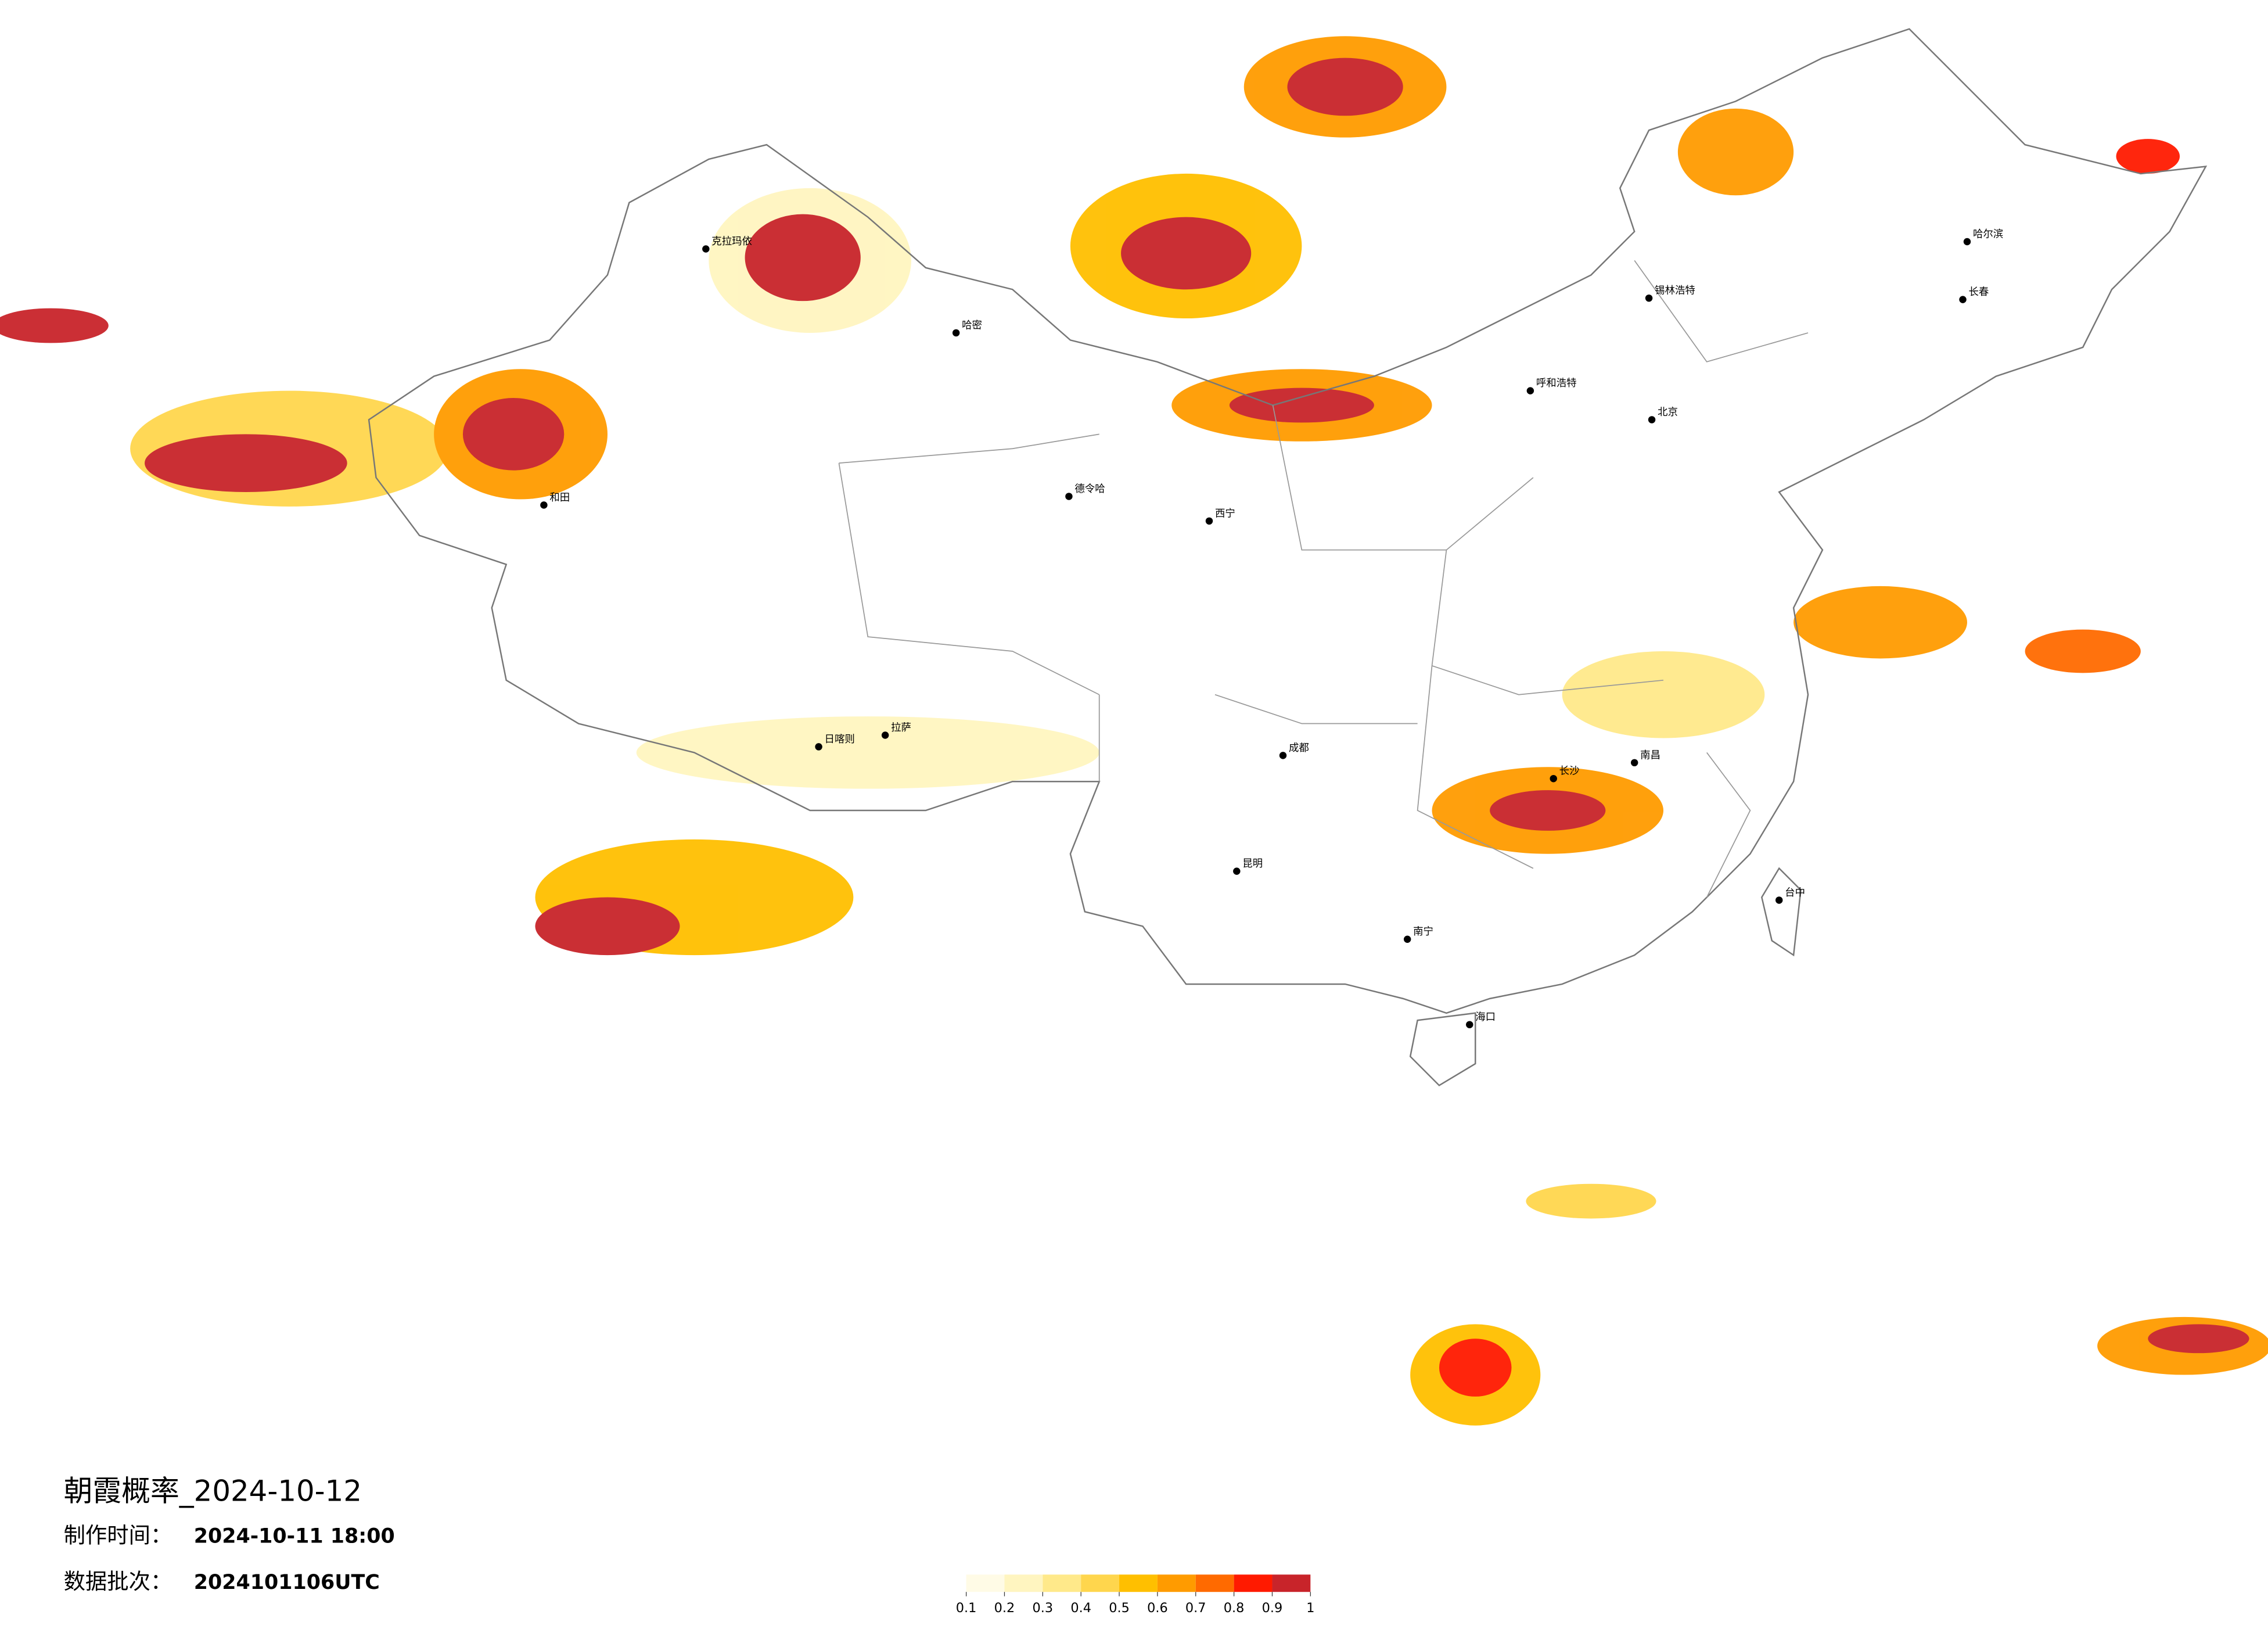 The image size is (2268, 1629). I want to click on map-title: 朝霞概率_2024-10-12, so click(213, 1491).